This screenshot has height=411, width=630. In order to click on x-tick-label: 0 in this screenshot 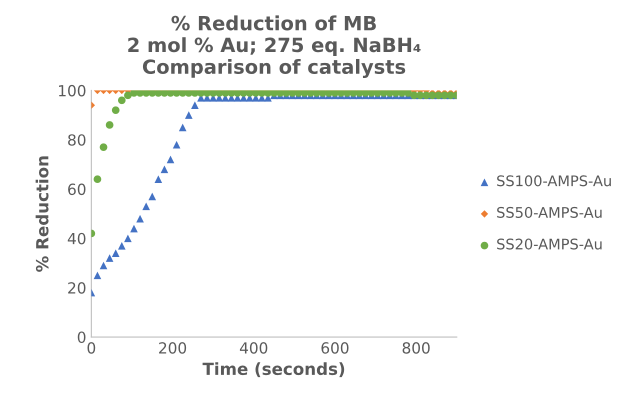, I will do `click(91, 348)`.